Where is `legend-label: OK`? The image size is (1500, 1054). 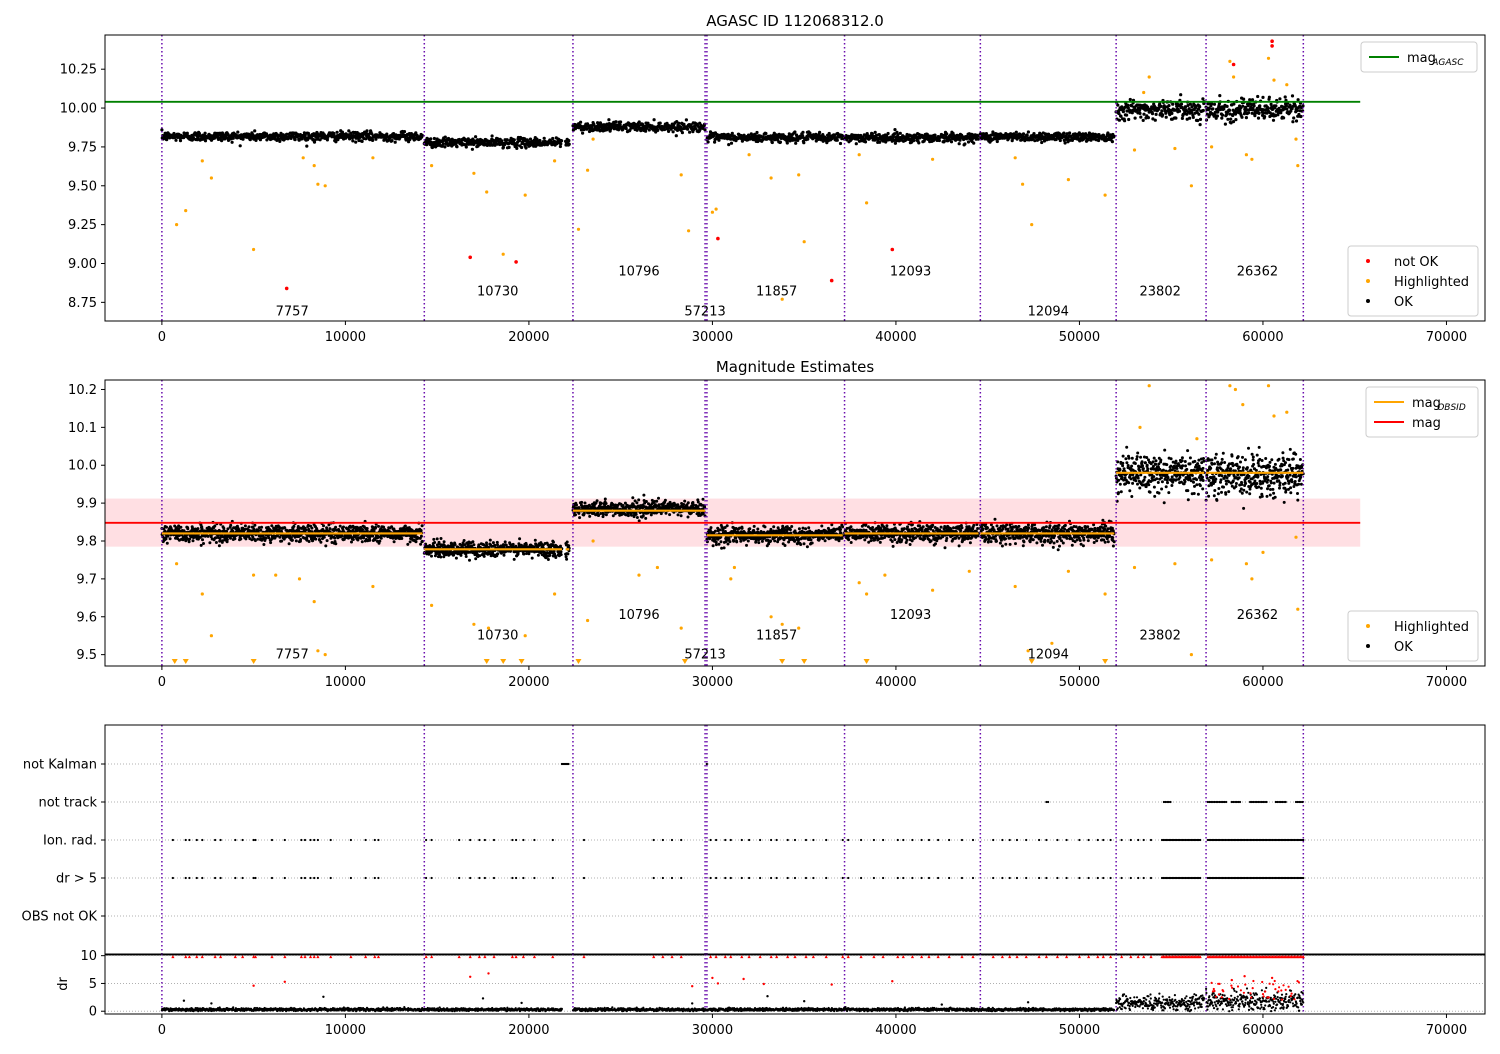
legend-label: OK is located at coordinates (1403, 302).